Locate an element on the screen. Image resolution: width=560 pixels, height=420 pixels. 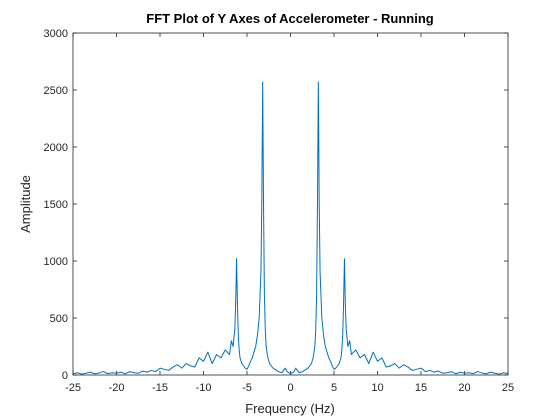
x-tick-label: 5 is located at coordinates (334, 388).